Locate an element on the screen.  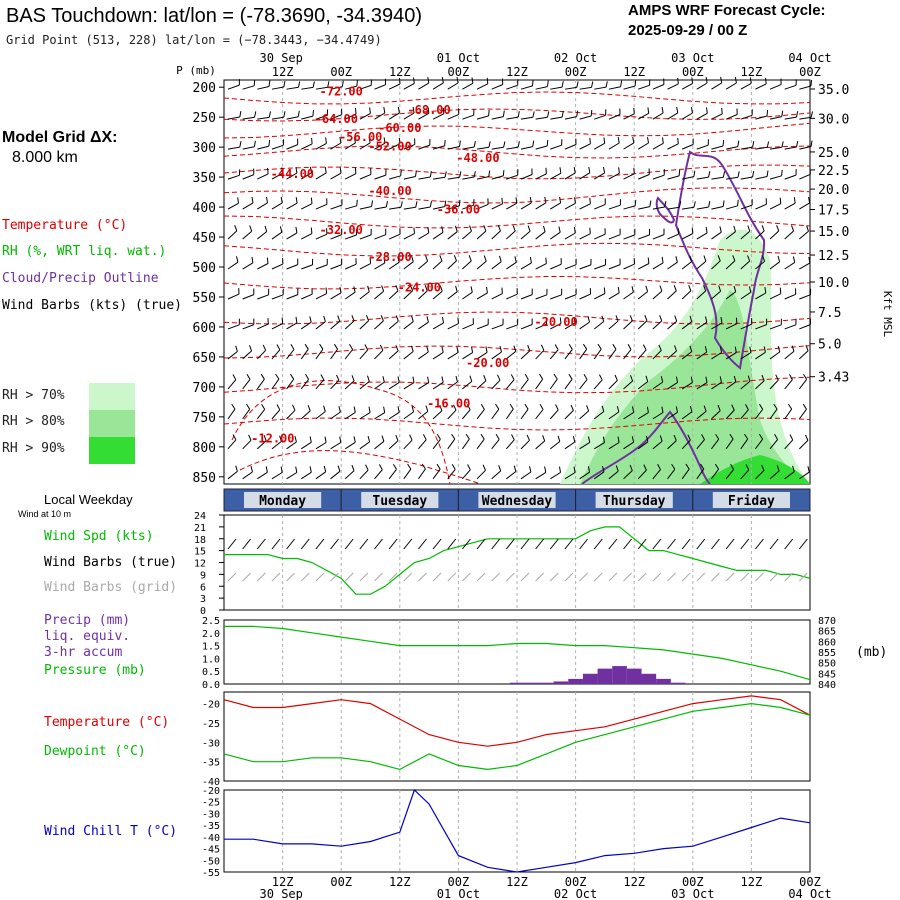
model-grid-value: 8.000 km is located at coordinates (45, 157).